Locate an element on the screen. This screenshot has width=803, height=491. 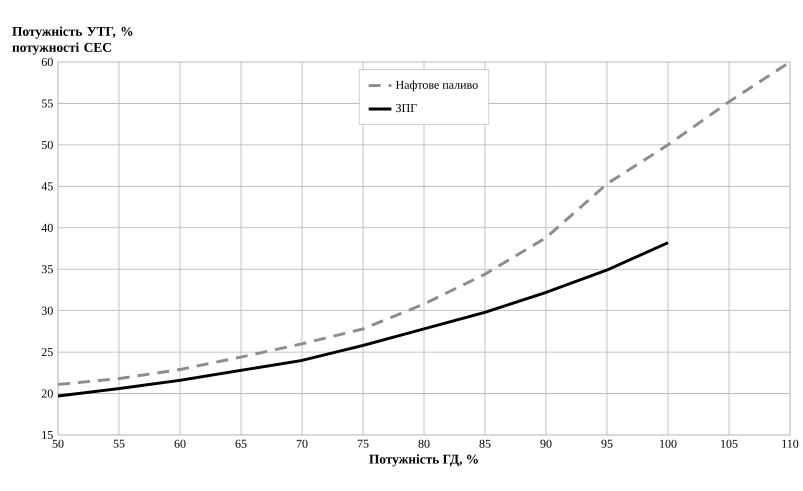
y-tick-label: 25 is located at coordinates (47, 352).